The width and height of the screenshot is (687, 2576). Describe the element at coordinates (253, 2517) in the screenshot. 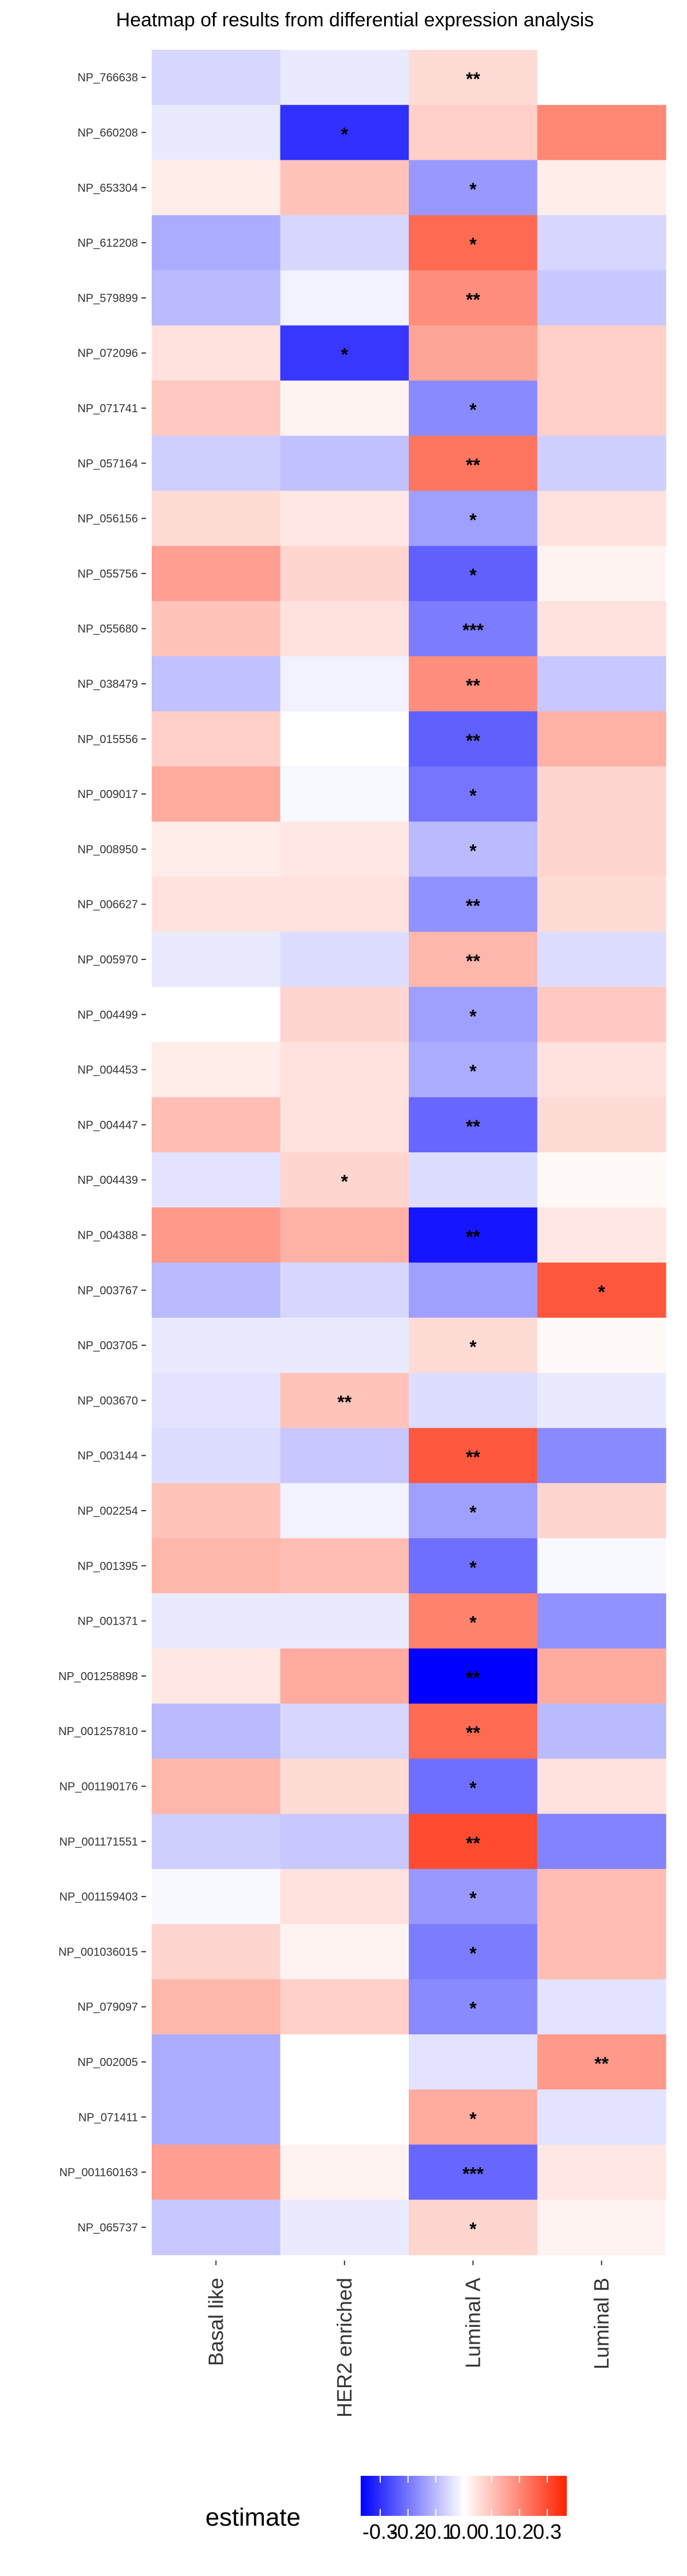

I see `legend-title: estimate` at that location.